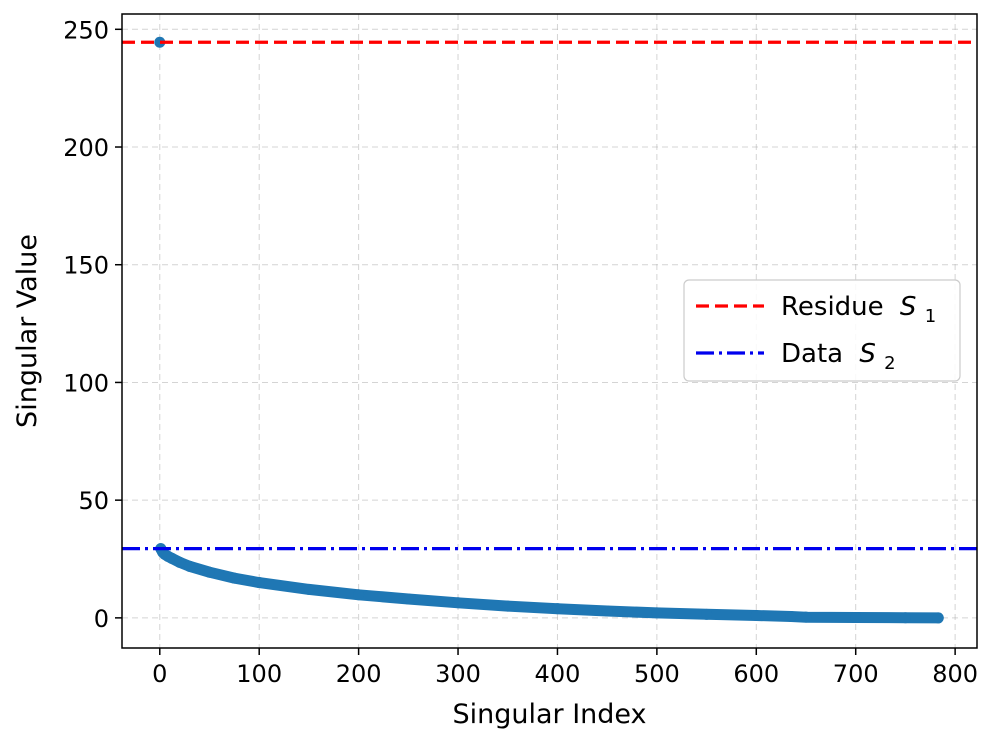 This screenshot has width=996, height=743. Describe the element at coordinates (86, 266) in the screenshot. I see `y-tick-label: 150` at that location.